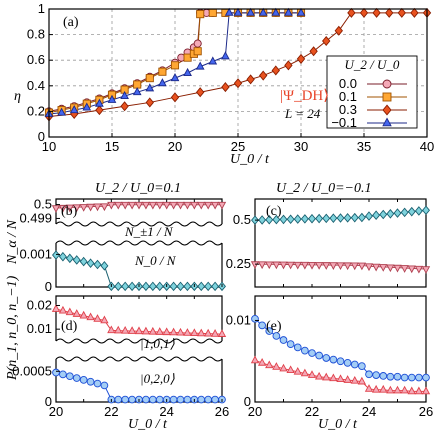  Describe the element at coordinates (238, 146) in the screenshot. I see `x-tick-label: 25` at that location.